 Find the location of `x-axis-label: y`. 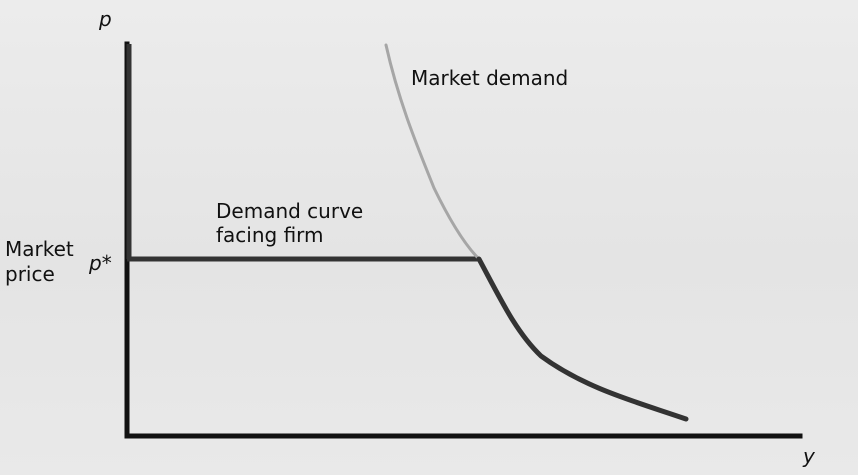

x-axis-label: y is located at coordinates (809, 456).